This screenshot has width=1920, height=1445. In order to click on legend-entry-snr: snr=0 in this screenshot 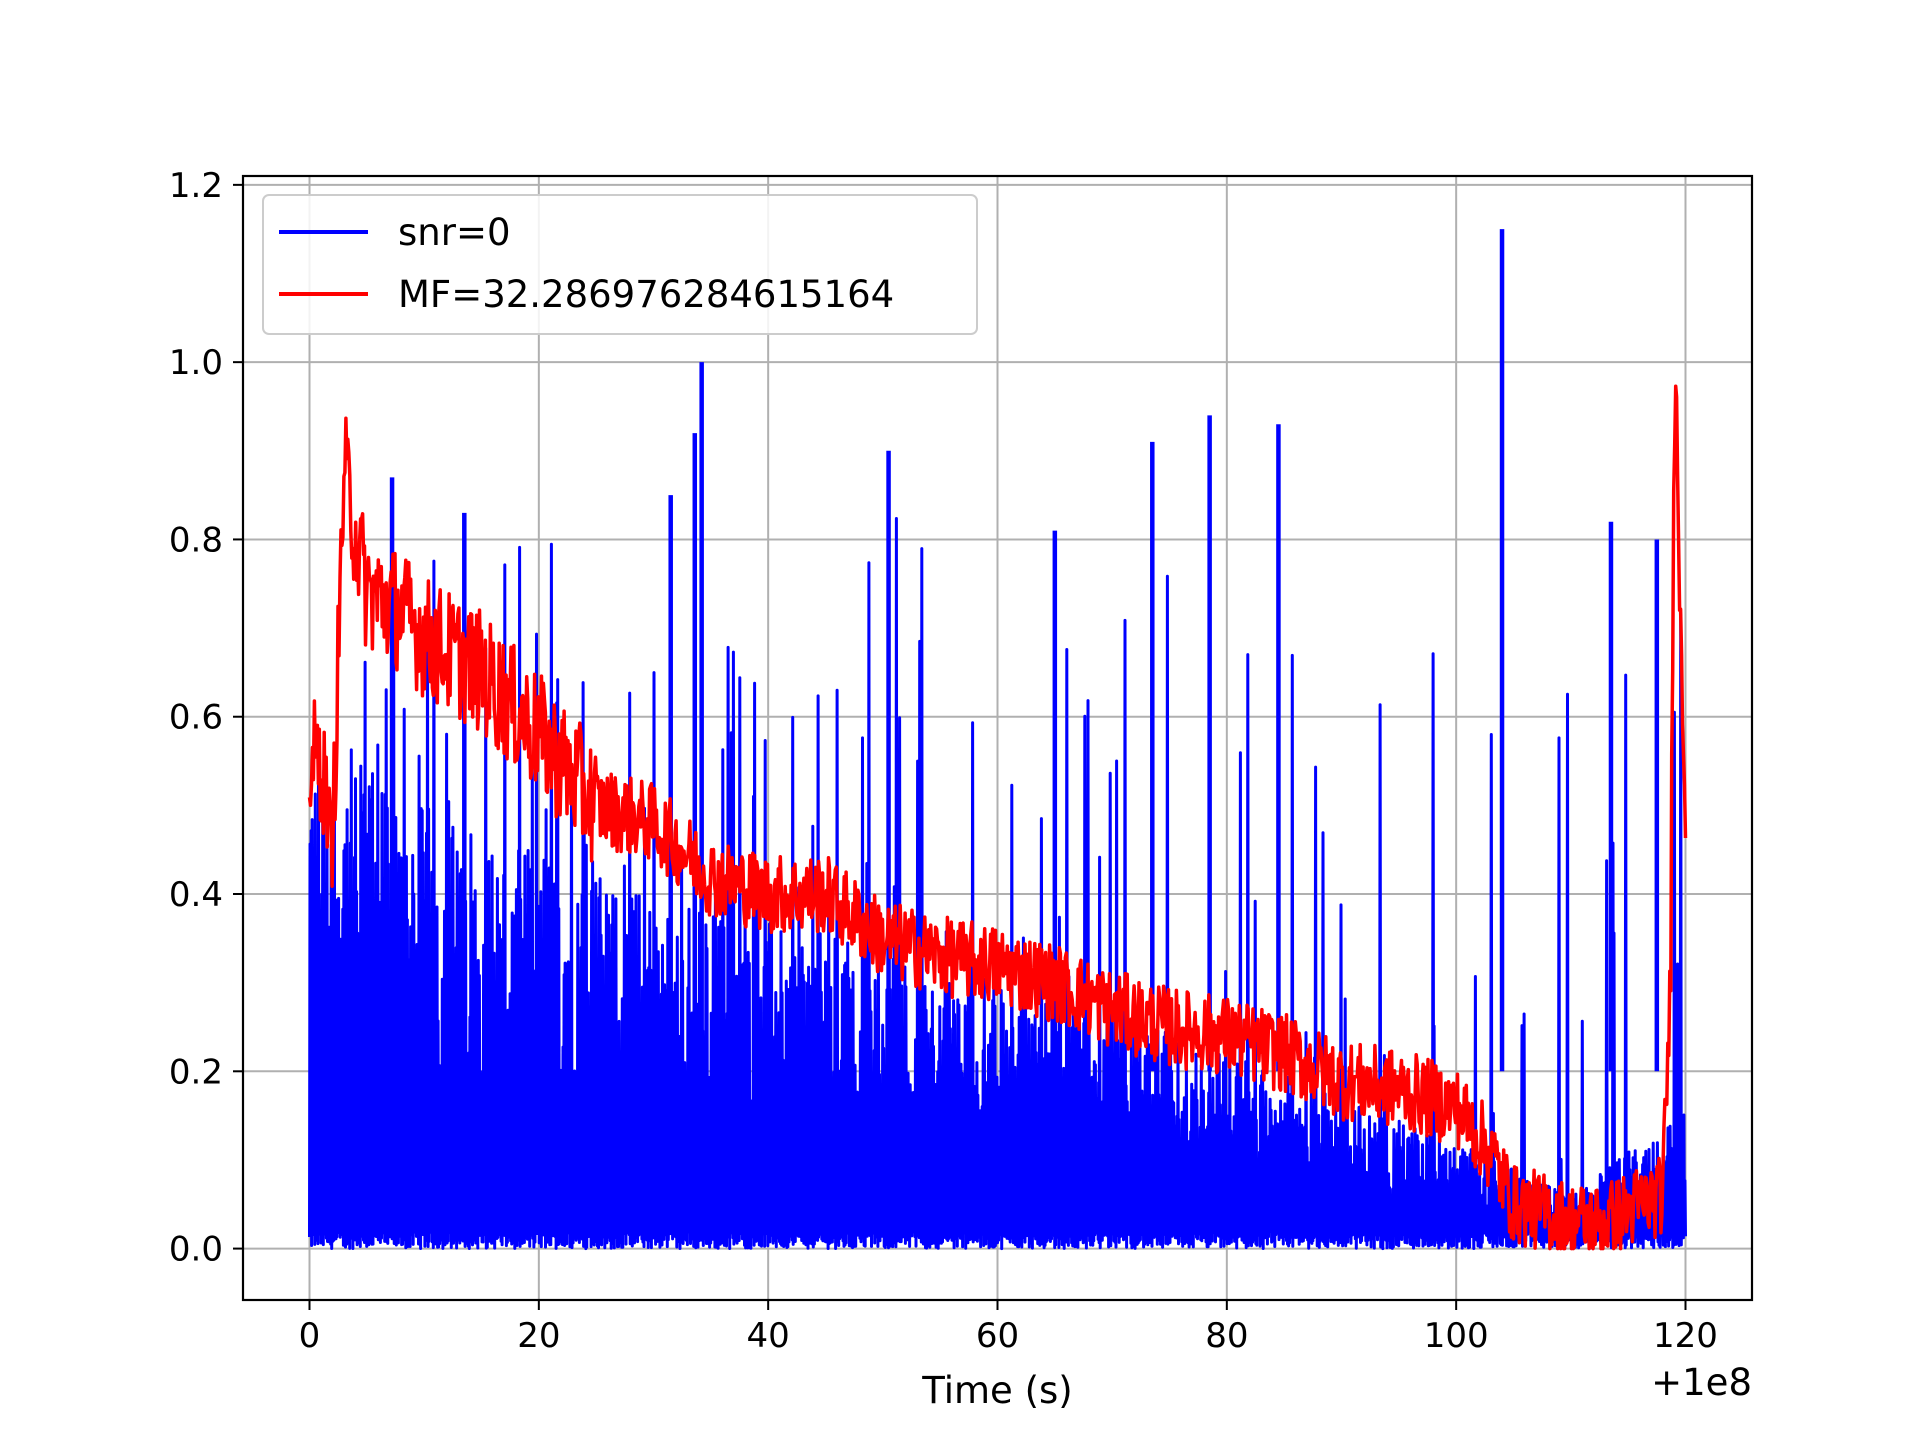, I will do `click(454, 232)`.